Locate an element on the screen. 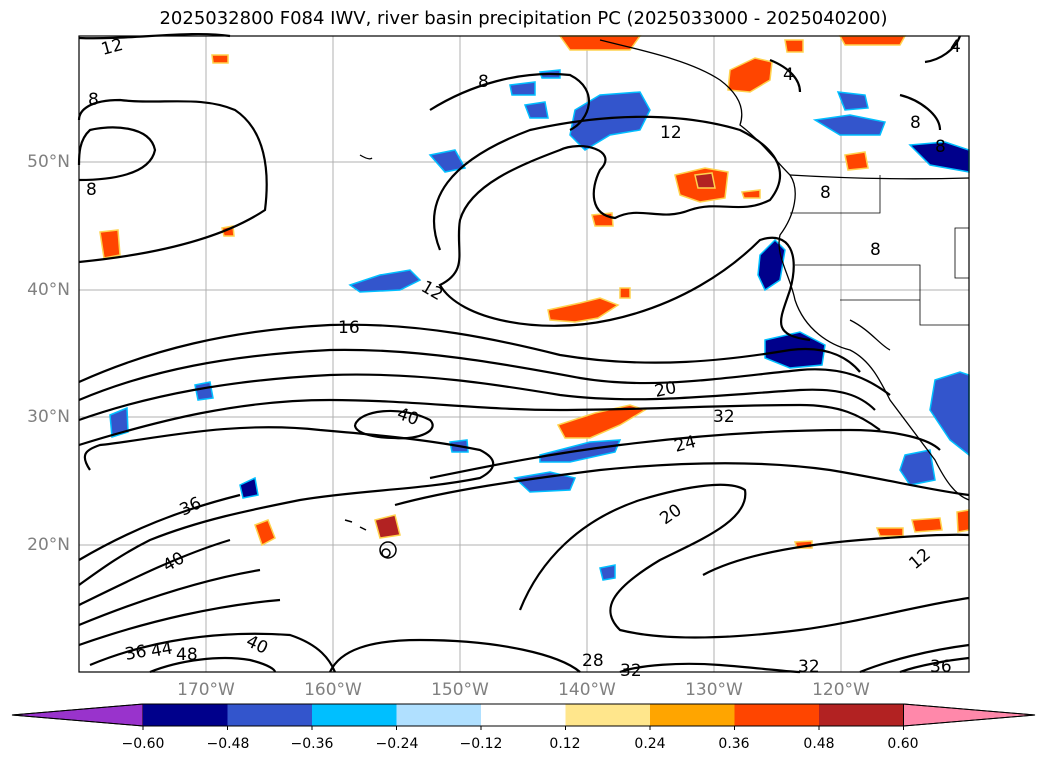 The image size is (1047, 765). contour-label: 48 is located at coordinates (187, 655).